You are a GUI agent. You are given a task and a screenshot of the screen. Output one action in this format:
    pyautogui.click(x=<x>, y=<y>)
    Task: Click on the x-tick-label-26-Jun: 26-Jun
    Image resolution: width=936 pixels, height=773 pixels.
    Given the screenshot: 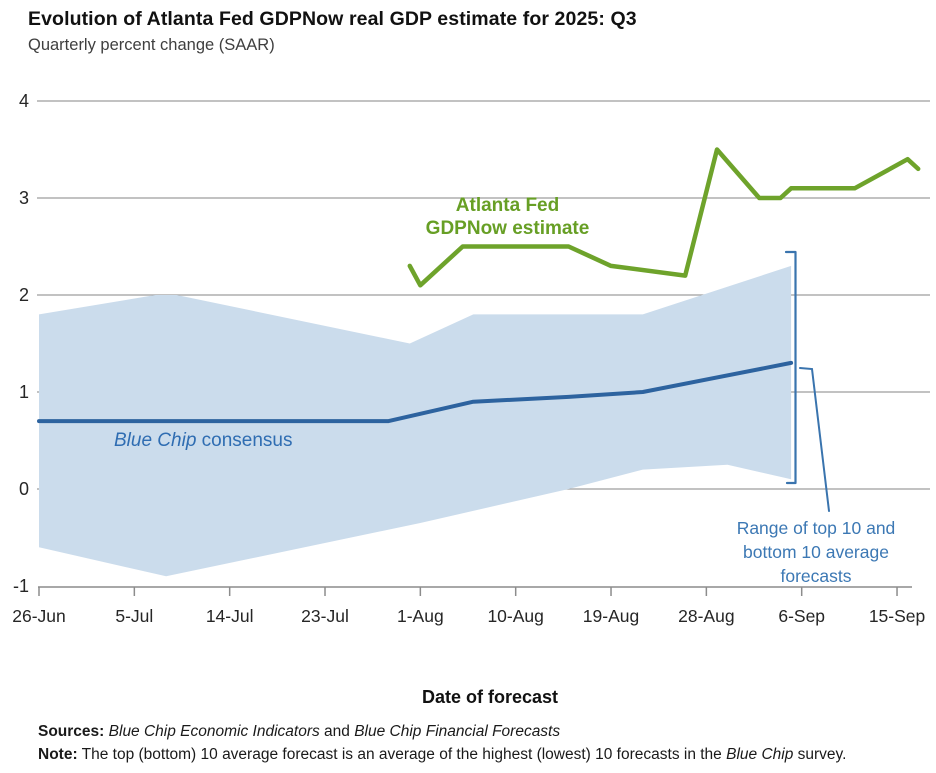 What is the action you would take?
    pyautogui.click(x=39, y=616)
    